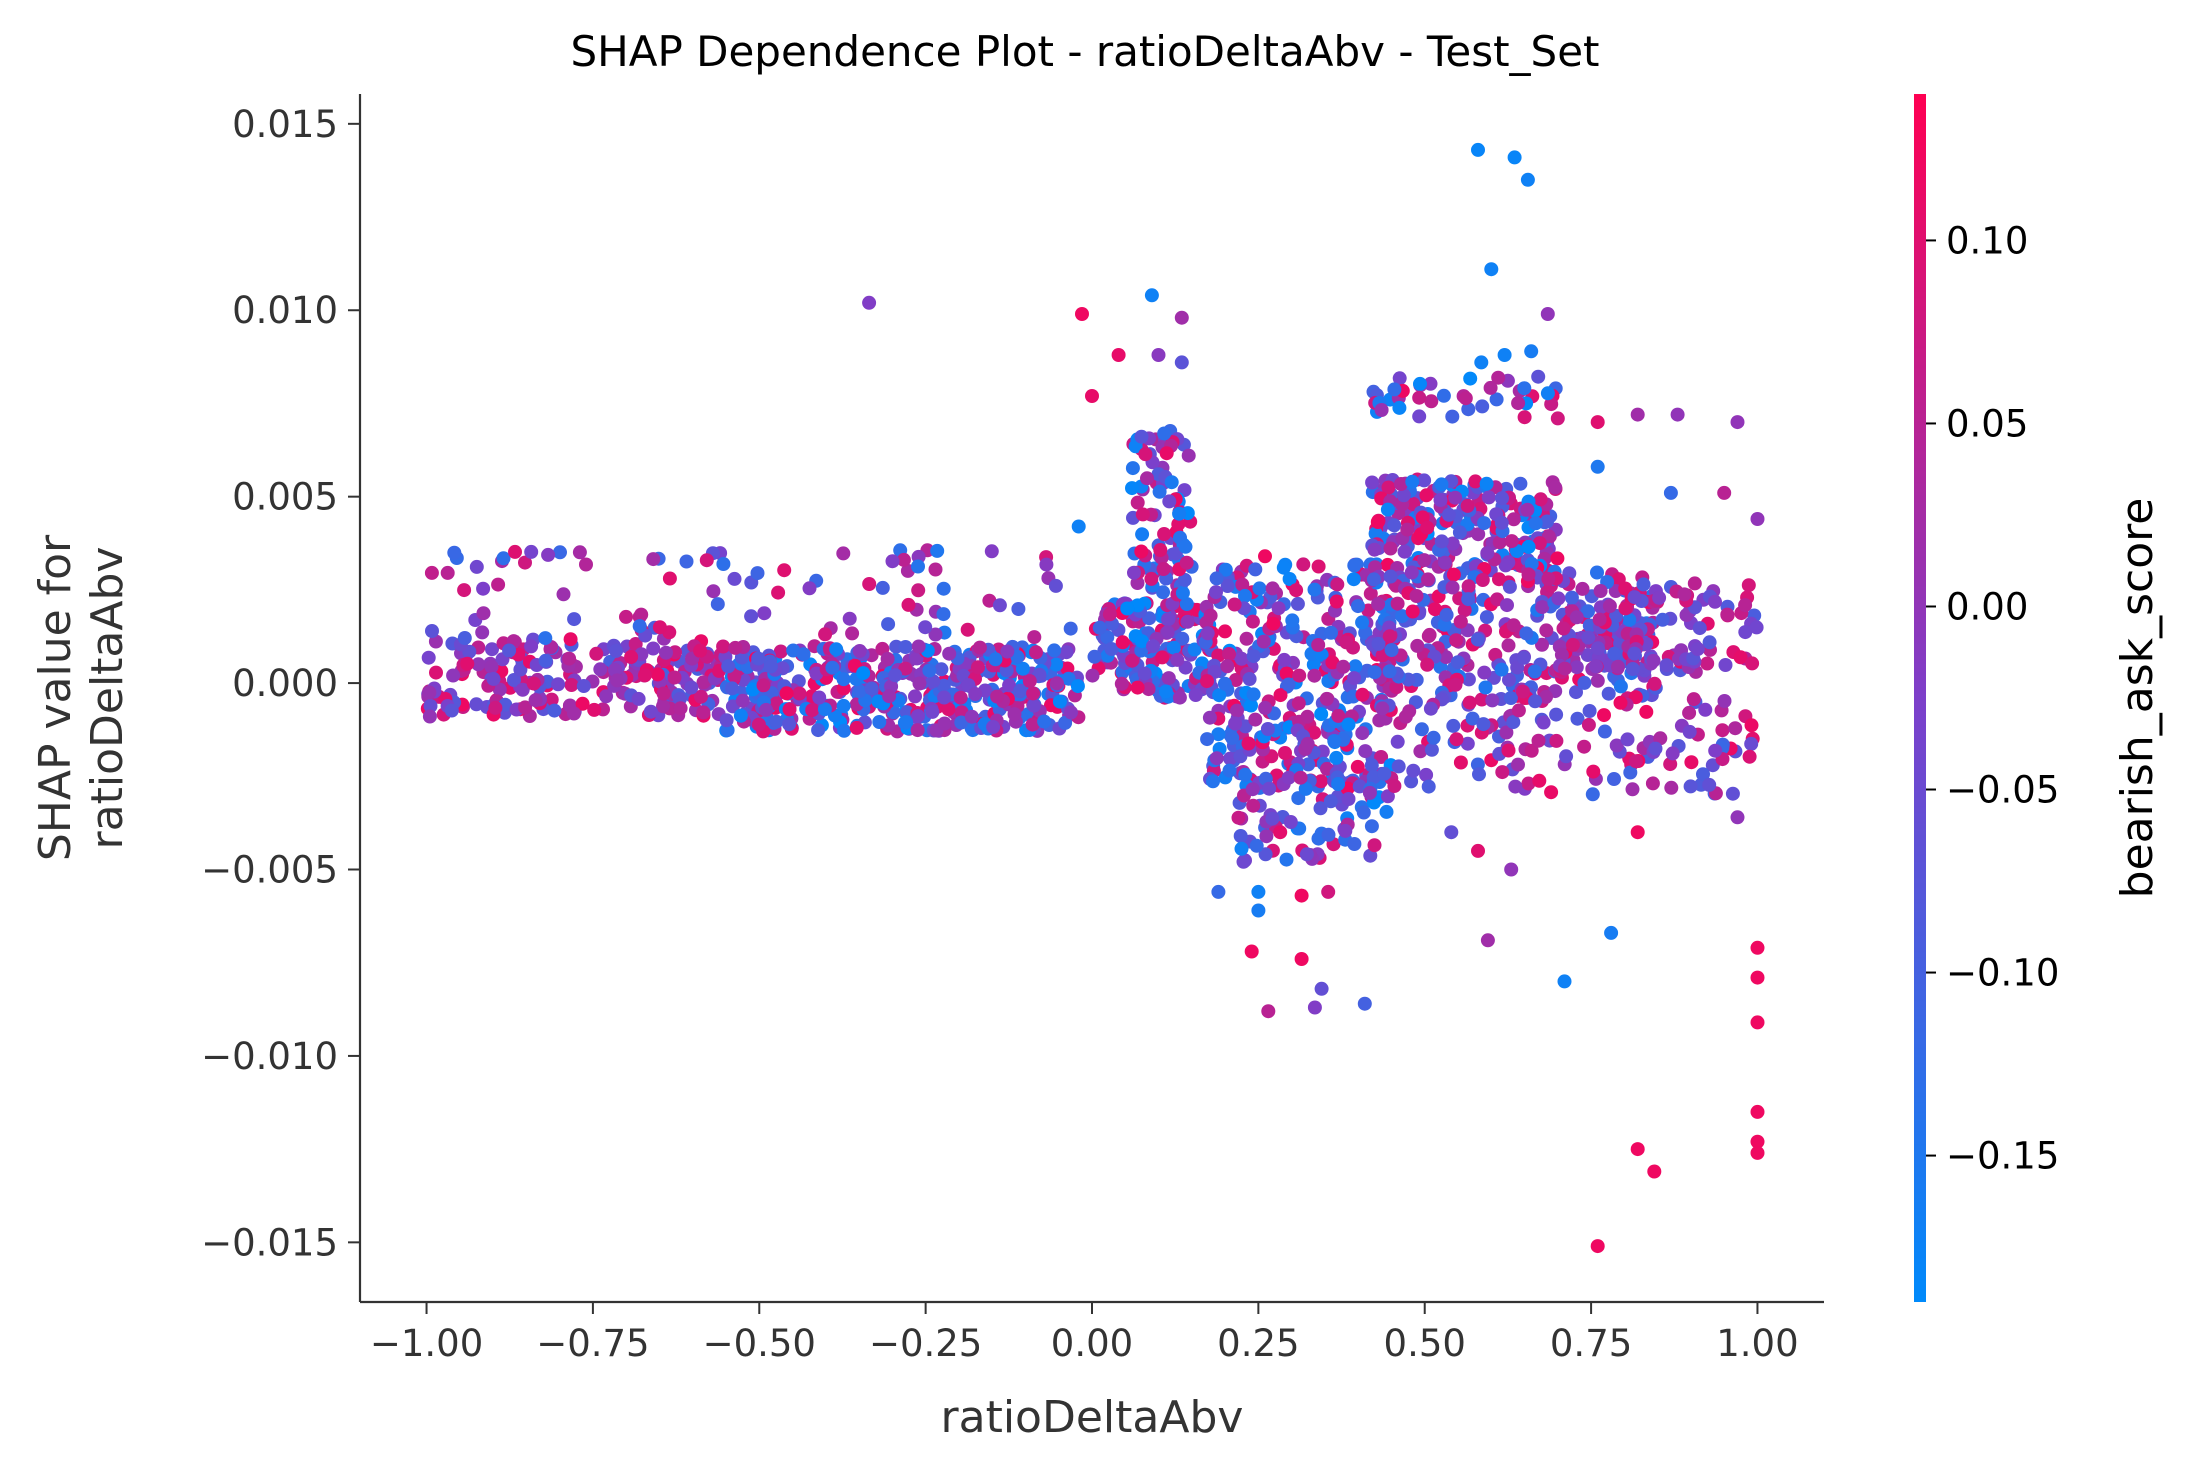 The height and width of the screenshot is (1470, 2196). I want to click on colorbar-tick-label: 0.05, so click(1987, 423).